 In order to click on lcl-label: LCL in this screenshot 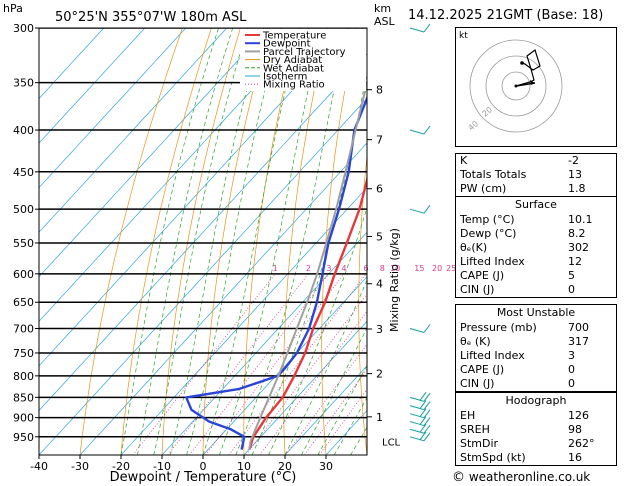, I will do `click(391, 442)`.